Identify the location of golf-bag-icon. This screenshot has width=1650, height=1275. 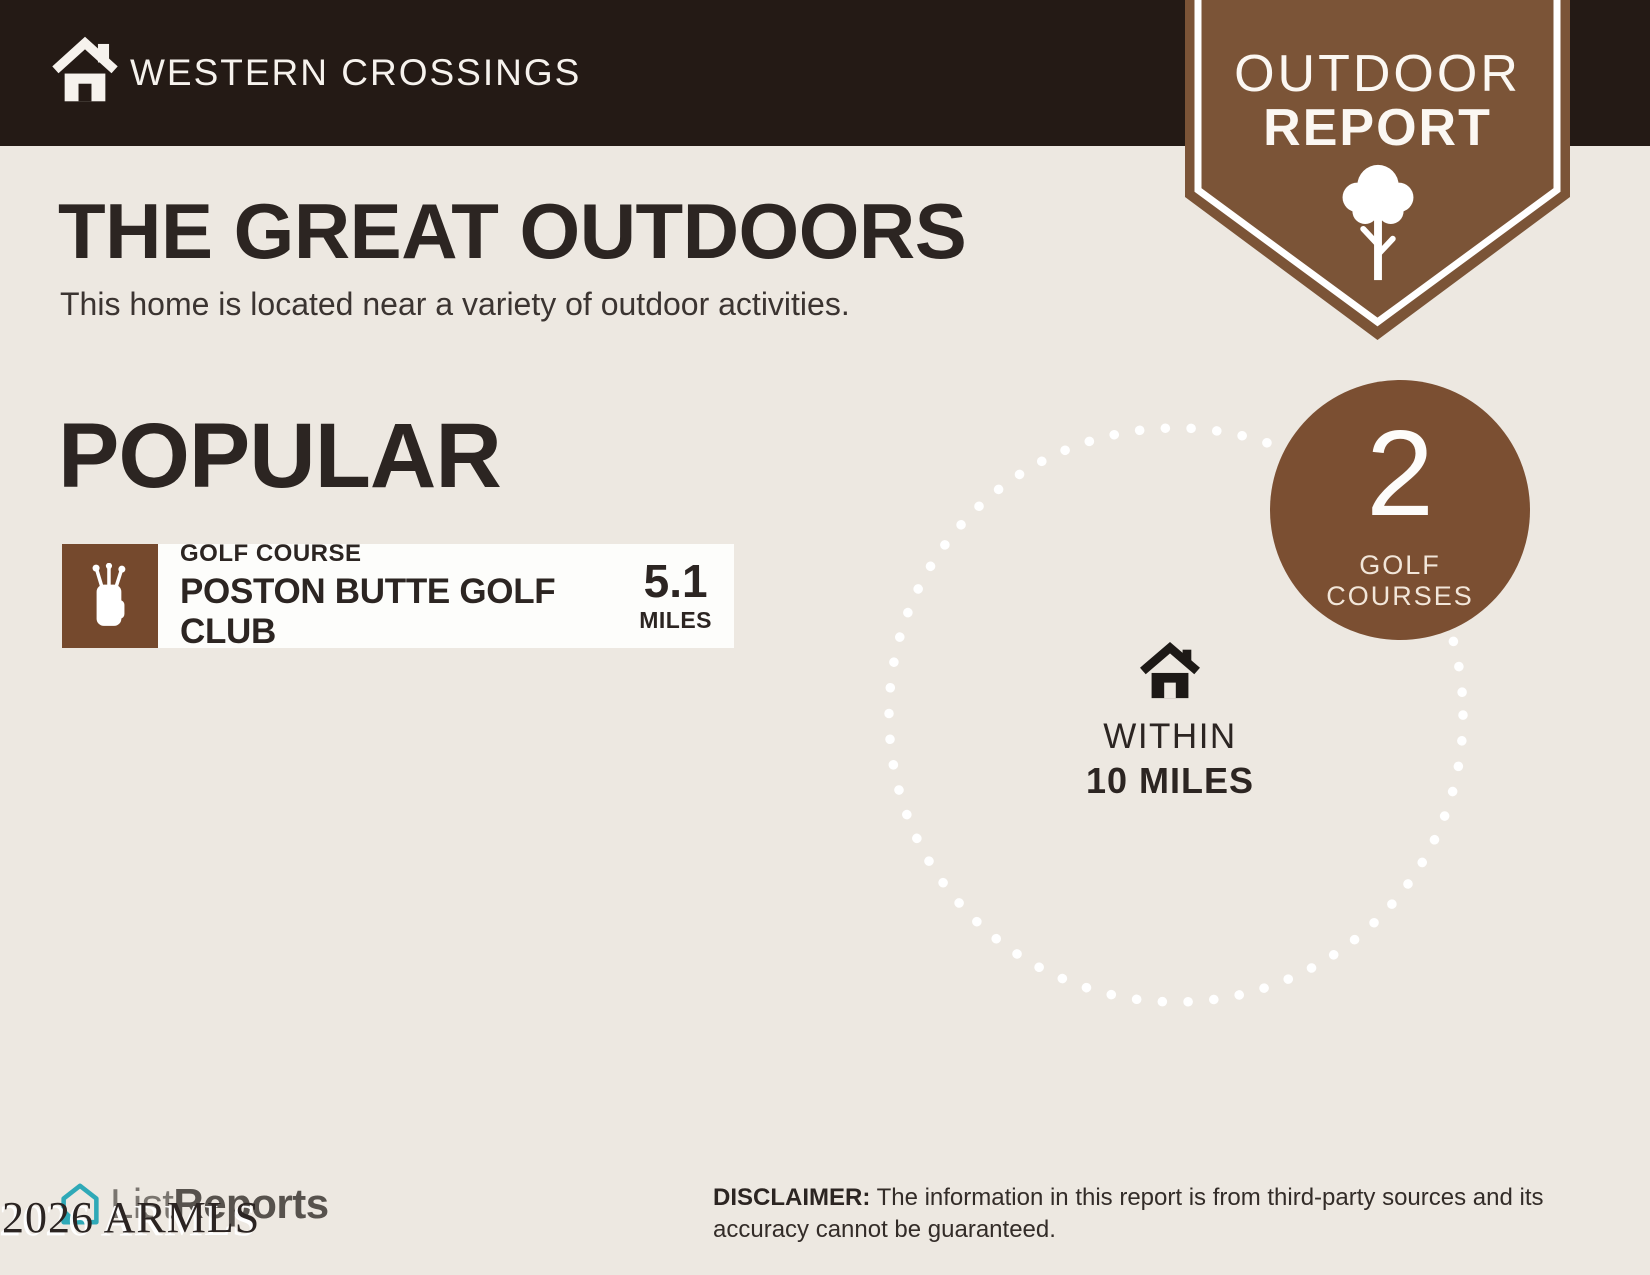
(109, 594).